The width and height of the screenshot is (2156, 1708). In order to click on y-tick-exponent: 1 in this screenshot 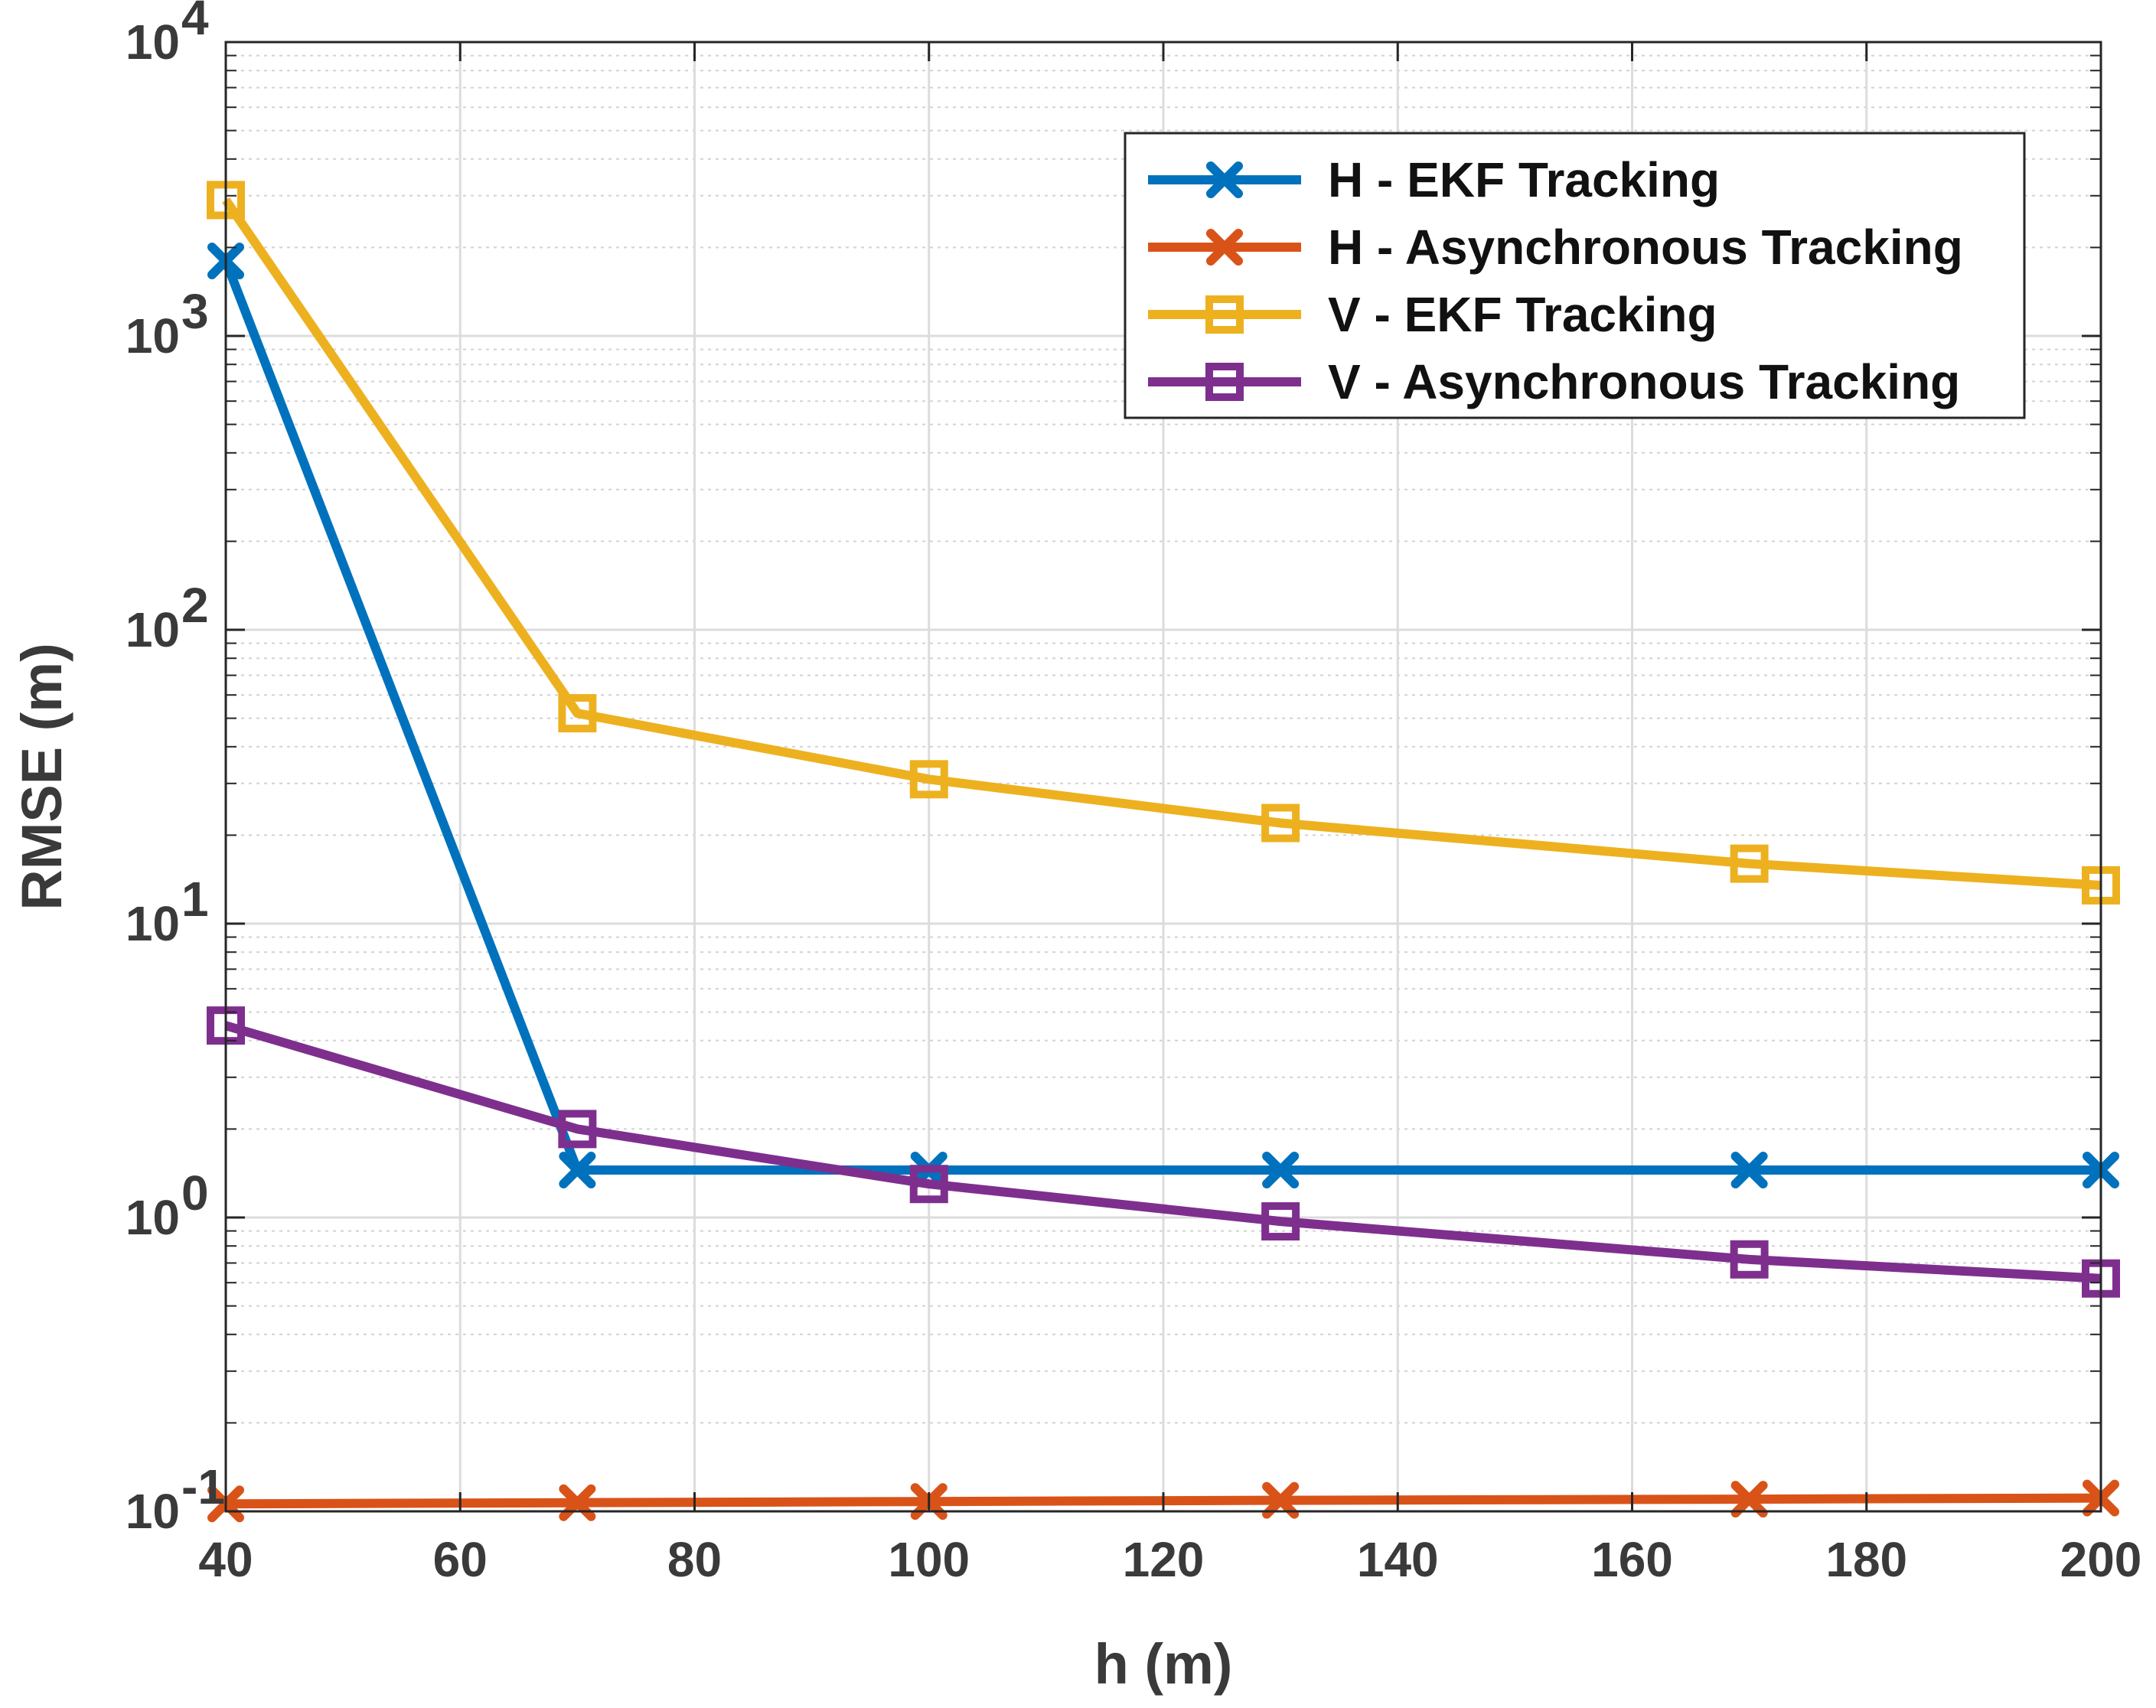, I will do `click(195, 899)`.